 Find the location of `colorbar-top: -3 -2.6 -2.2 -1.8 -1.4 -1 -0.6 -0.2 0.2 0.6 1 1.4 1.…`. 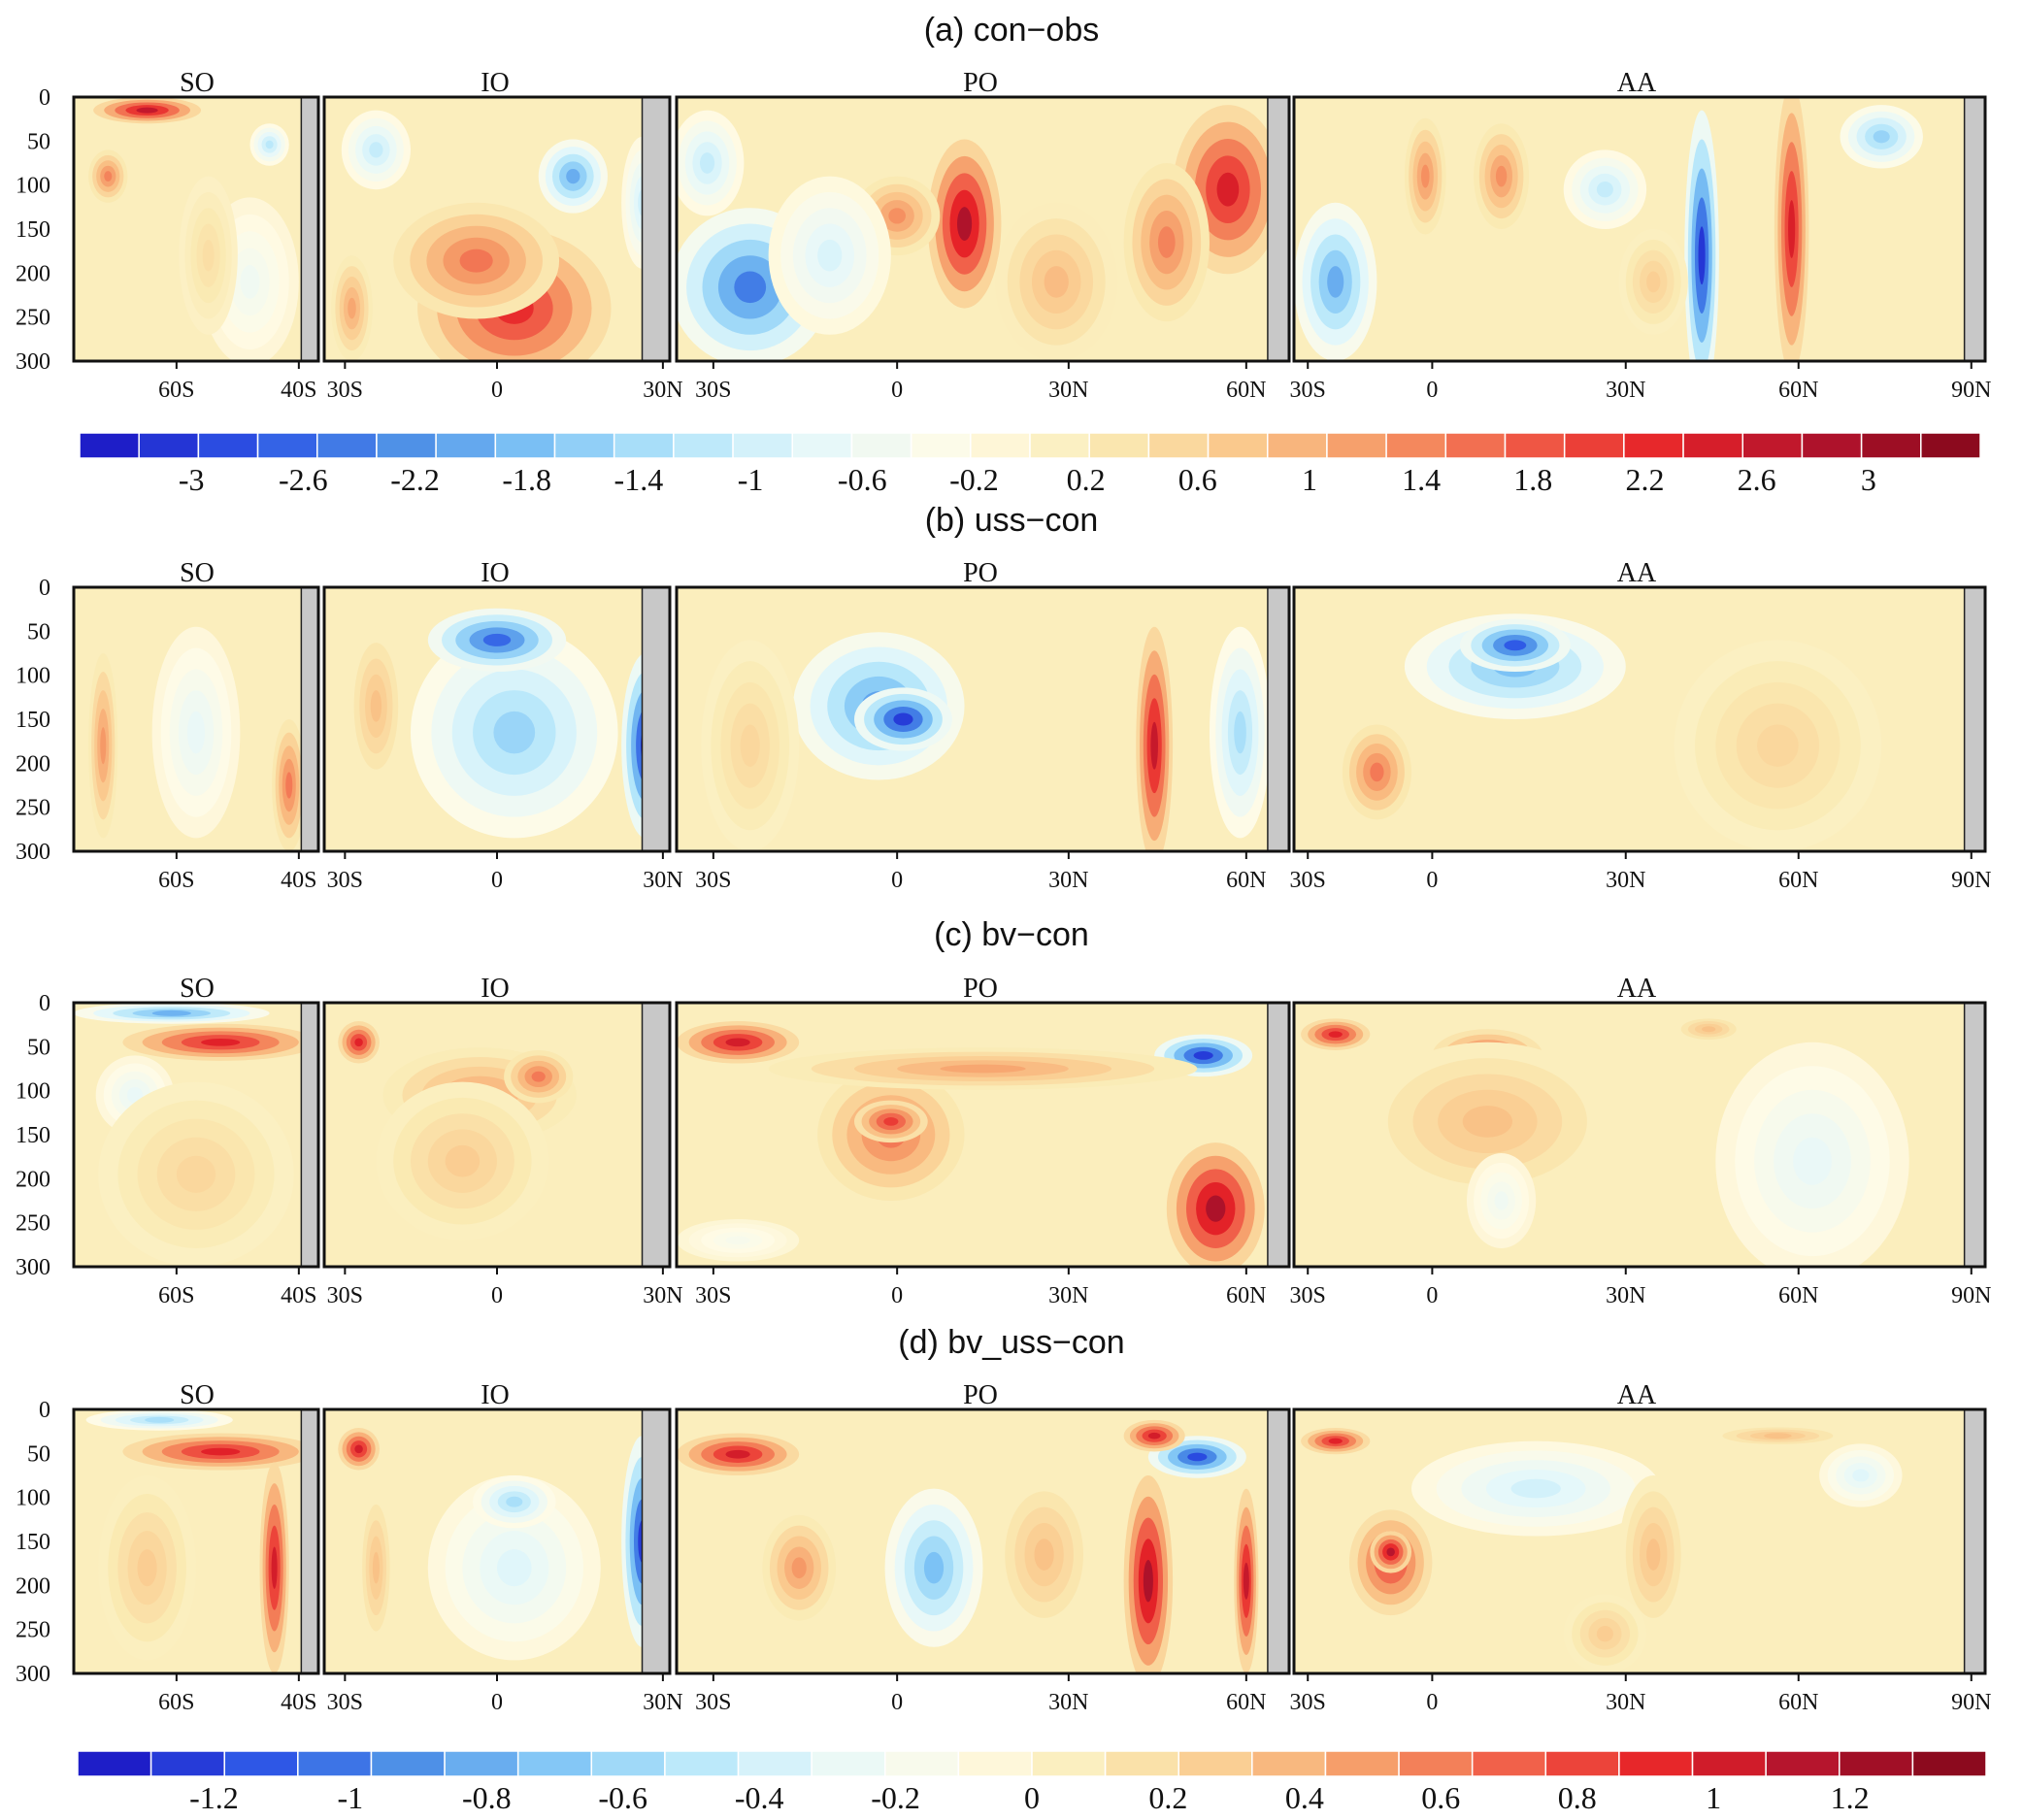

colorbar-top: -3 -2.6 -2.2 -1.8 -1.4 -1 -0.6 -0.2 0.2 0.6 1 1.4 1.… is located at coordinates (1030, 464).